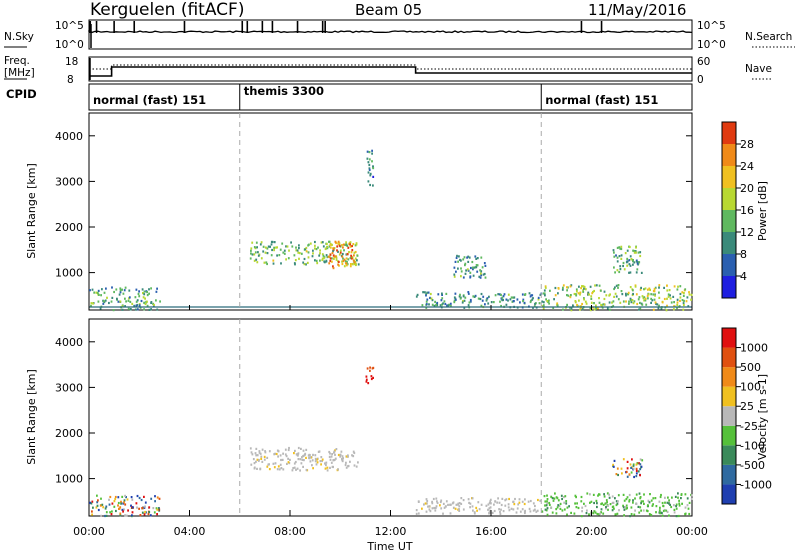 The width and height of the screenshot is (800, 554). I want to click on nsky-trace, so click(390, 34).